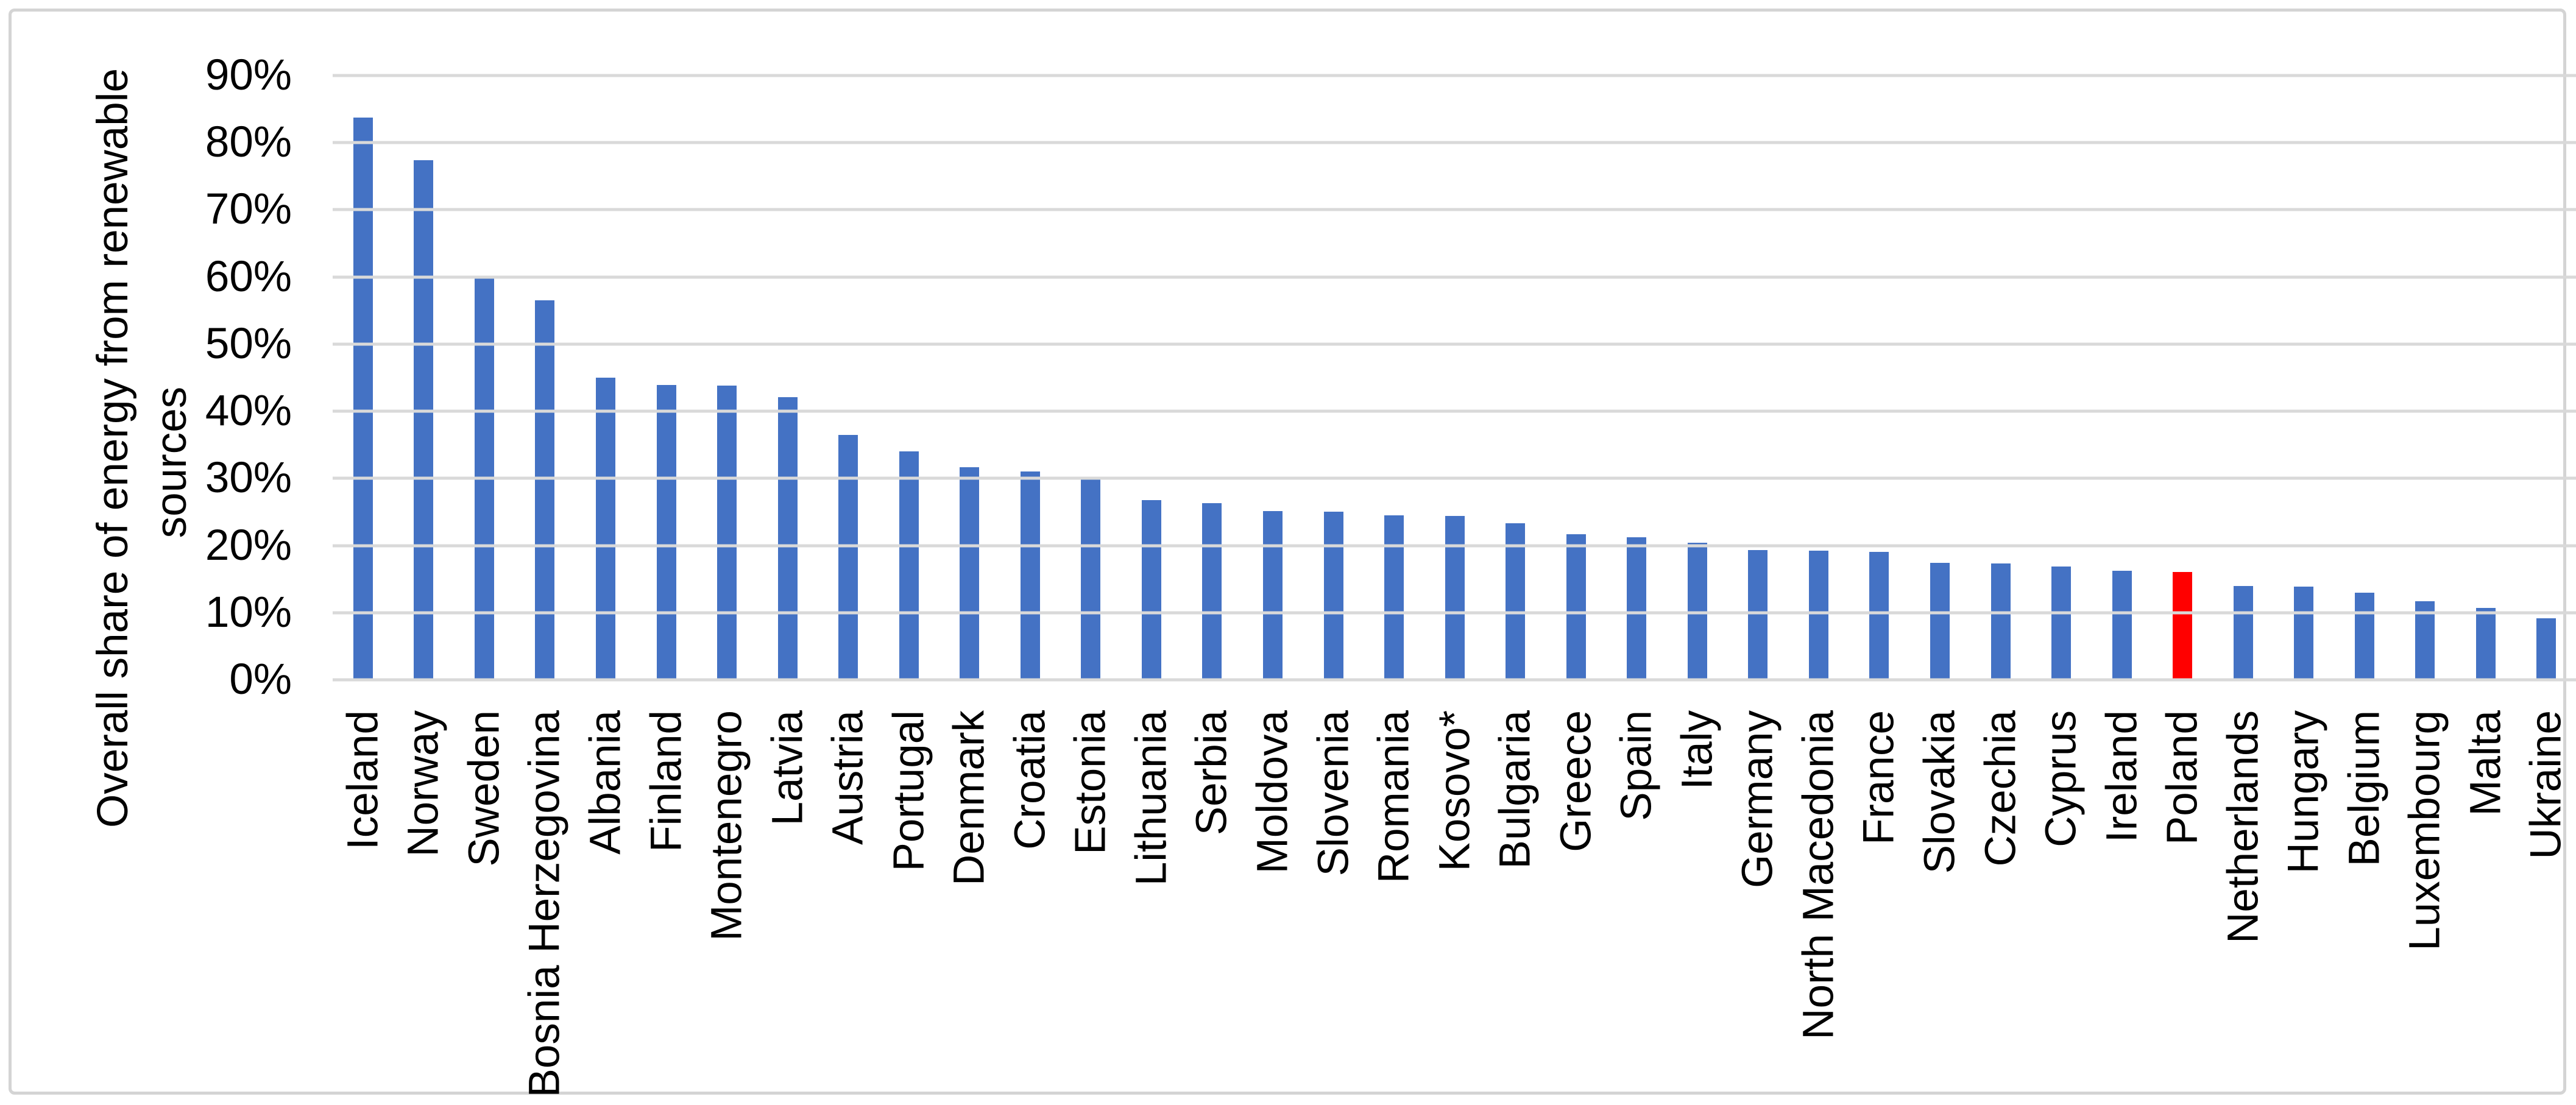 The width and height of the screenshot is (2576, 1105). I want to click on y-tick-label-70%: 70%, so click(248, 209).